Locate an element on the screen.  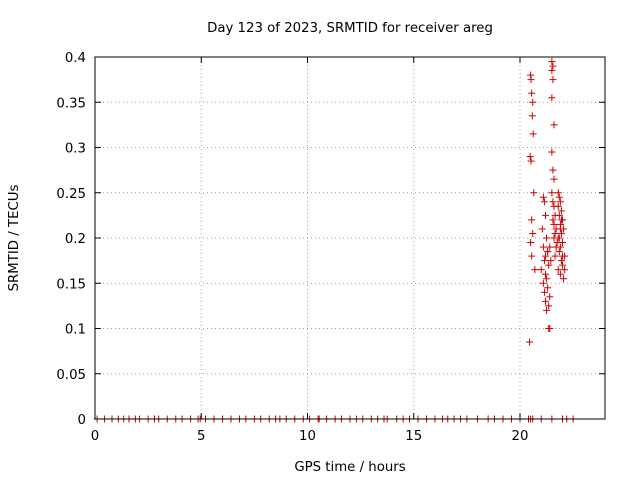
x-tick-label: 0 is located at coordinates (95, 436).